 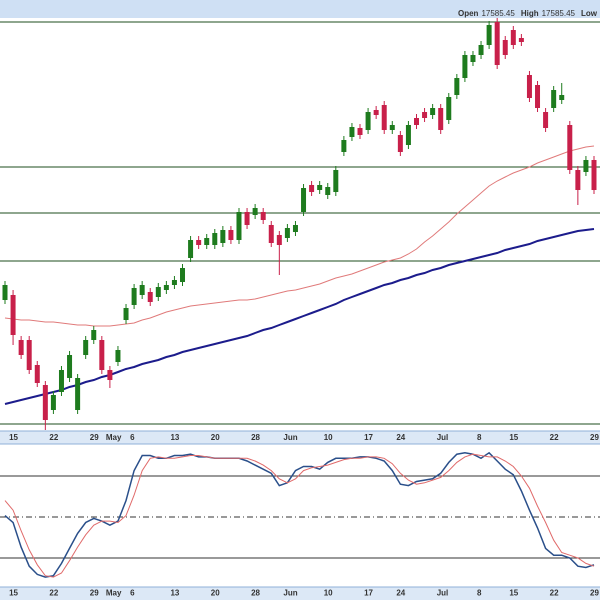 What do you see at coordinates (174, 592) in the screenshot?
I see `x-tick-label: 13` at bounding box center [174, 592].